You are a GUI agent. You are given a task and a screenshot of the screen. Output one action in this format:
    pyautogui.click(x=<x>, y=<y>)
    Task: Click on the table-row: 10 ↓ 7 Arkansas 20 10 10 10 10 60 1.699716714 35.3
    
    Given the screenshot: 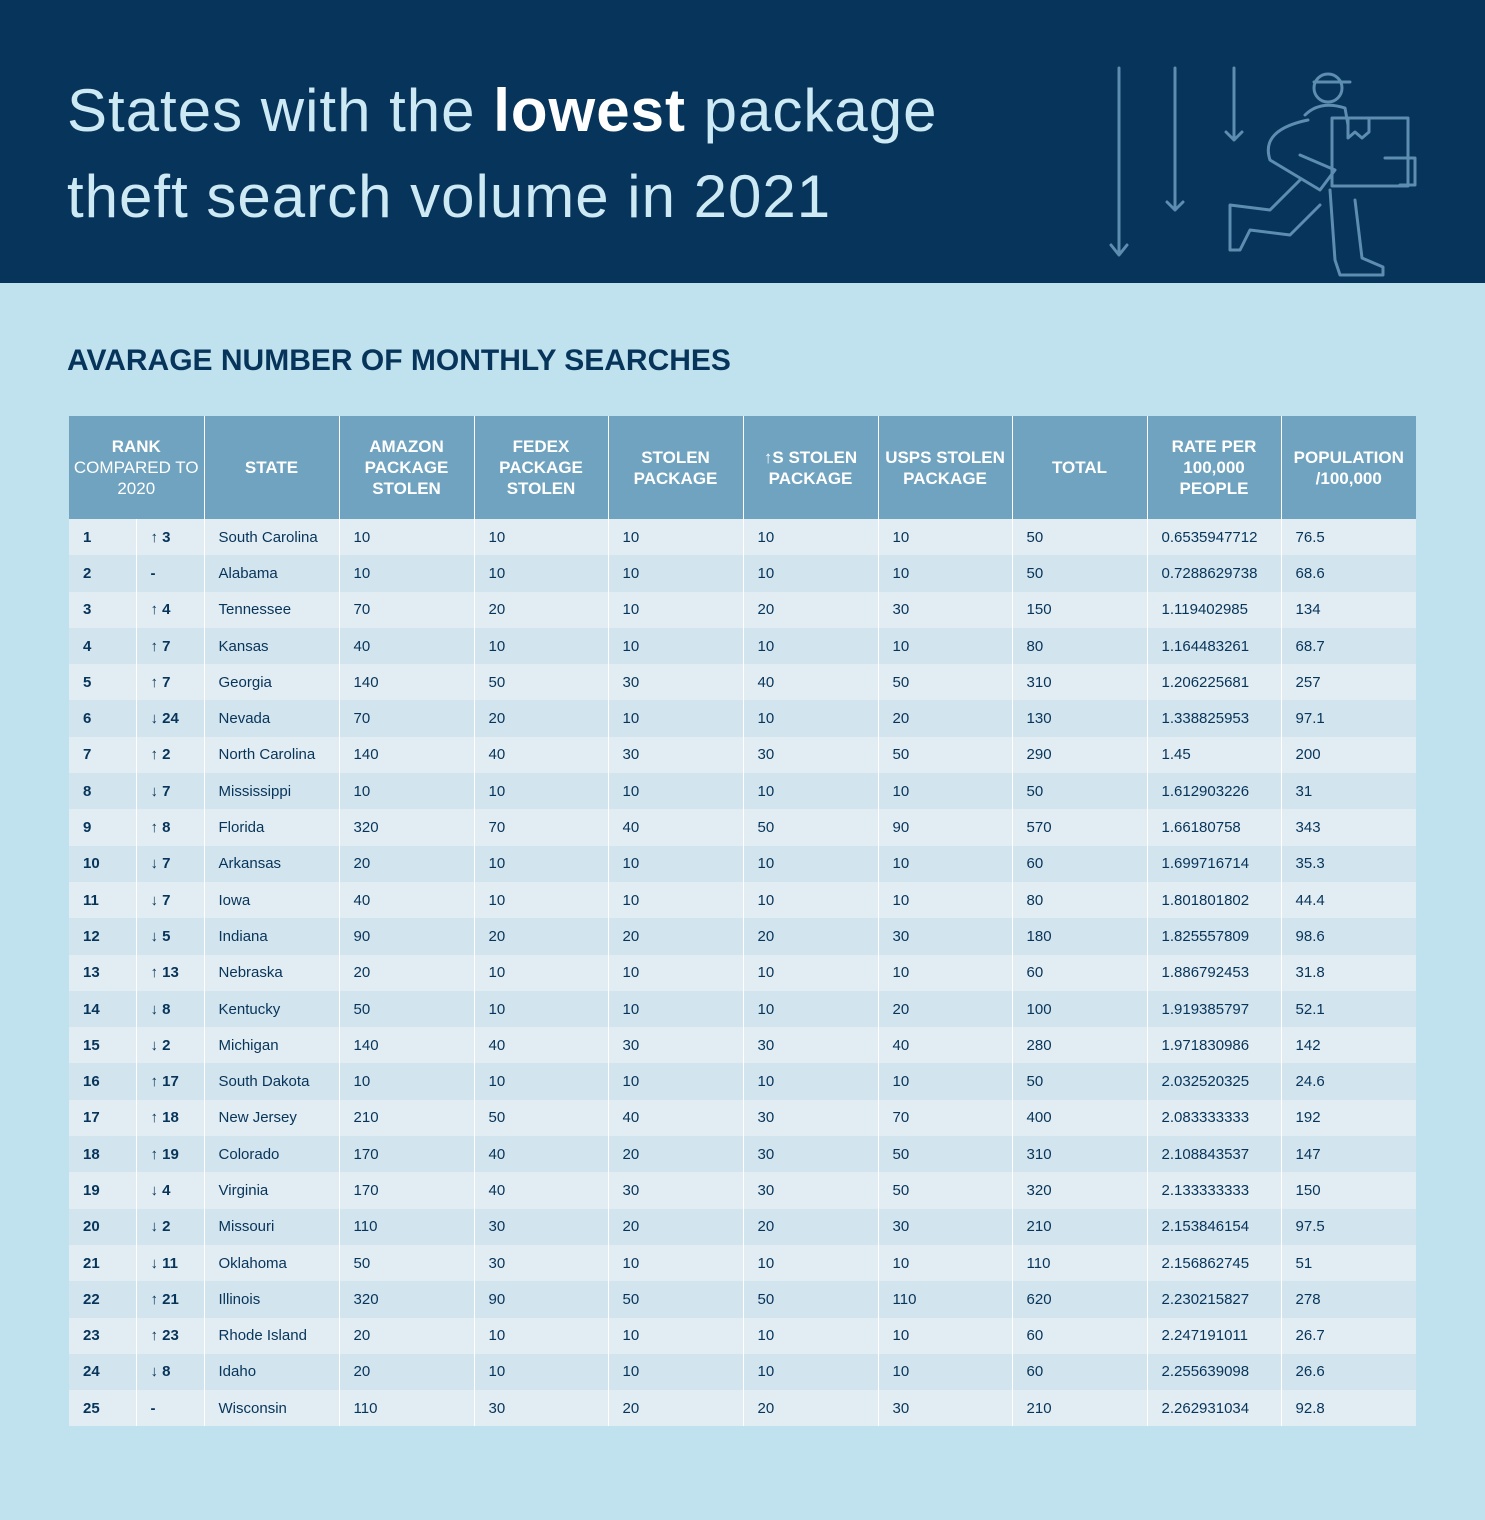 What is the action you would take?
    pyautogui.click(x=743, y=863)
    